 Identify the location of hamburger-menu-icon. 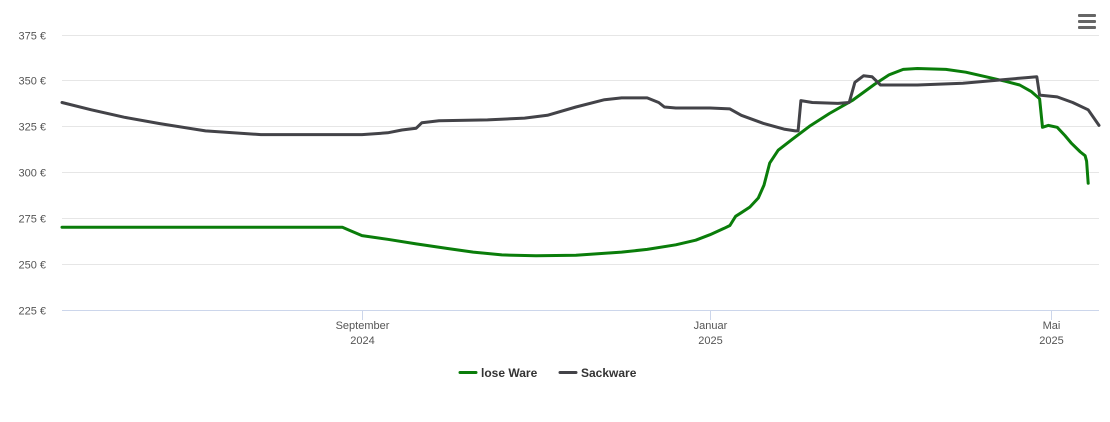
(1088, 22).